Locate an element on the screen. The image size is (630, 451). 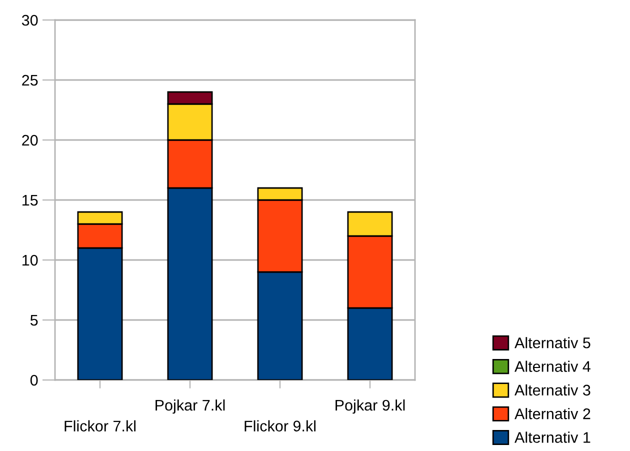
y-tick-label: 30 is located at coordinates (30, 20).